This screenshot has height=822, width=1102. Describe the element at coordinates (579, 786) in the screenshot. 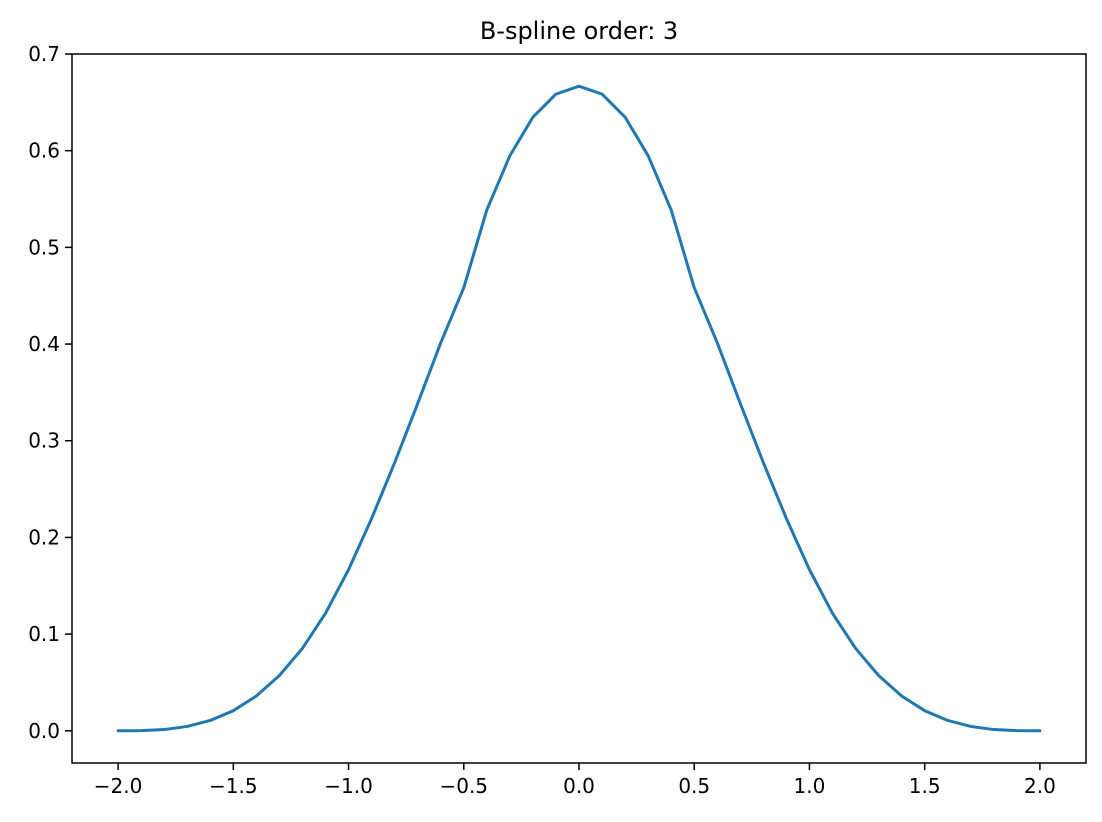

I see `x-tick-label: 0.0` at that location.